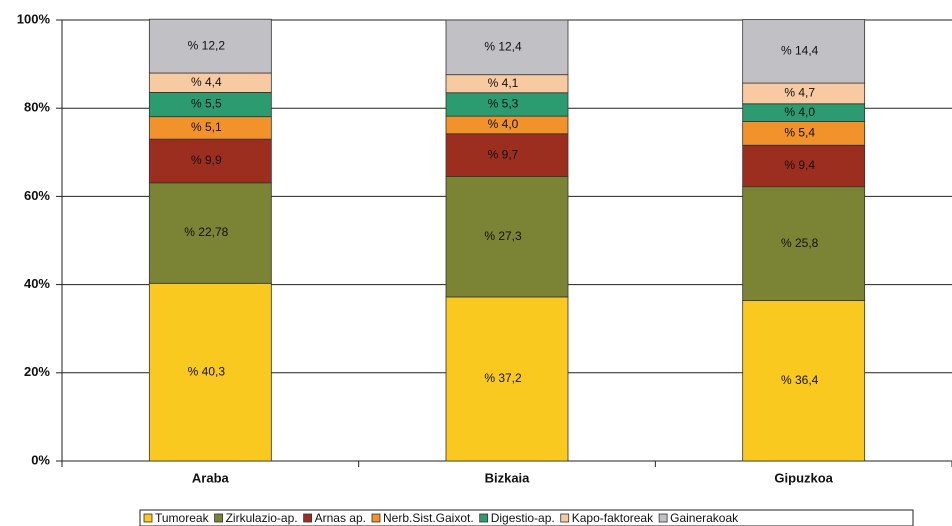 The image size is (952, 526). Describe the element at coordinates (799, 93) in the screenshot. I see `data-label: % 4,7` at that location.